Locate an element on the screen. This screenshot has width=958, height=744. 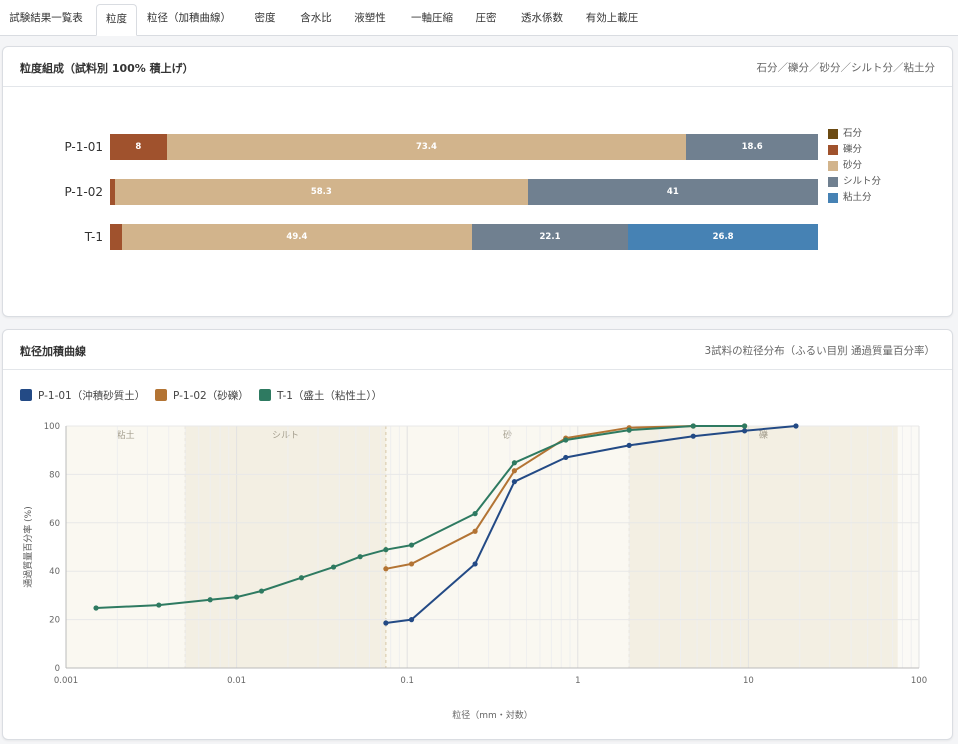
y-tick-label: 40 is located at coordinates (54, 572).